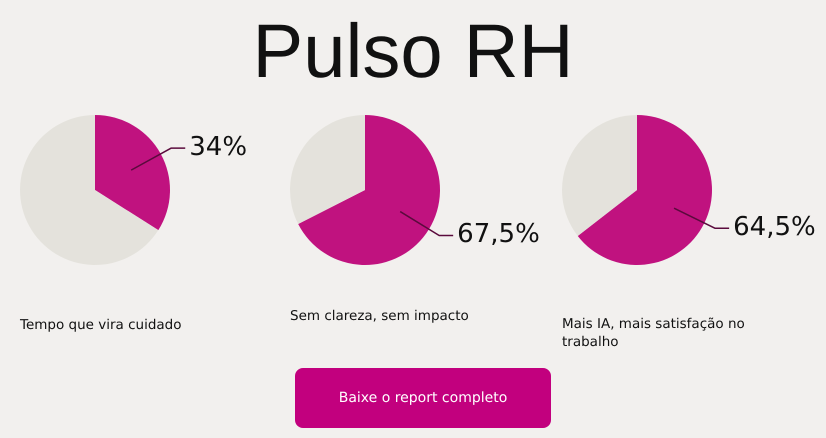  I want to click on text: Tempo que vira cuidado, so click(101, 325).